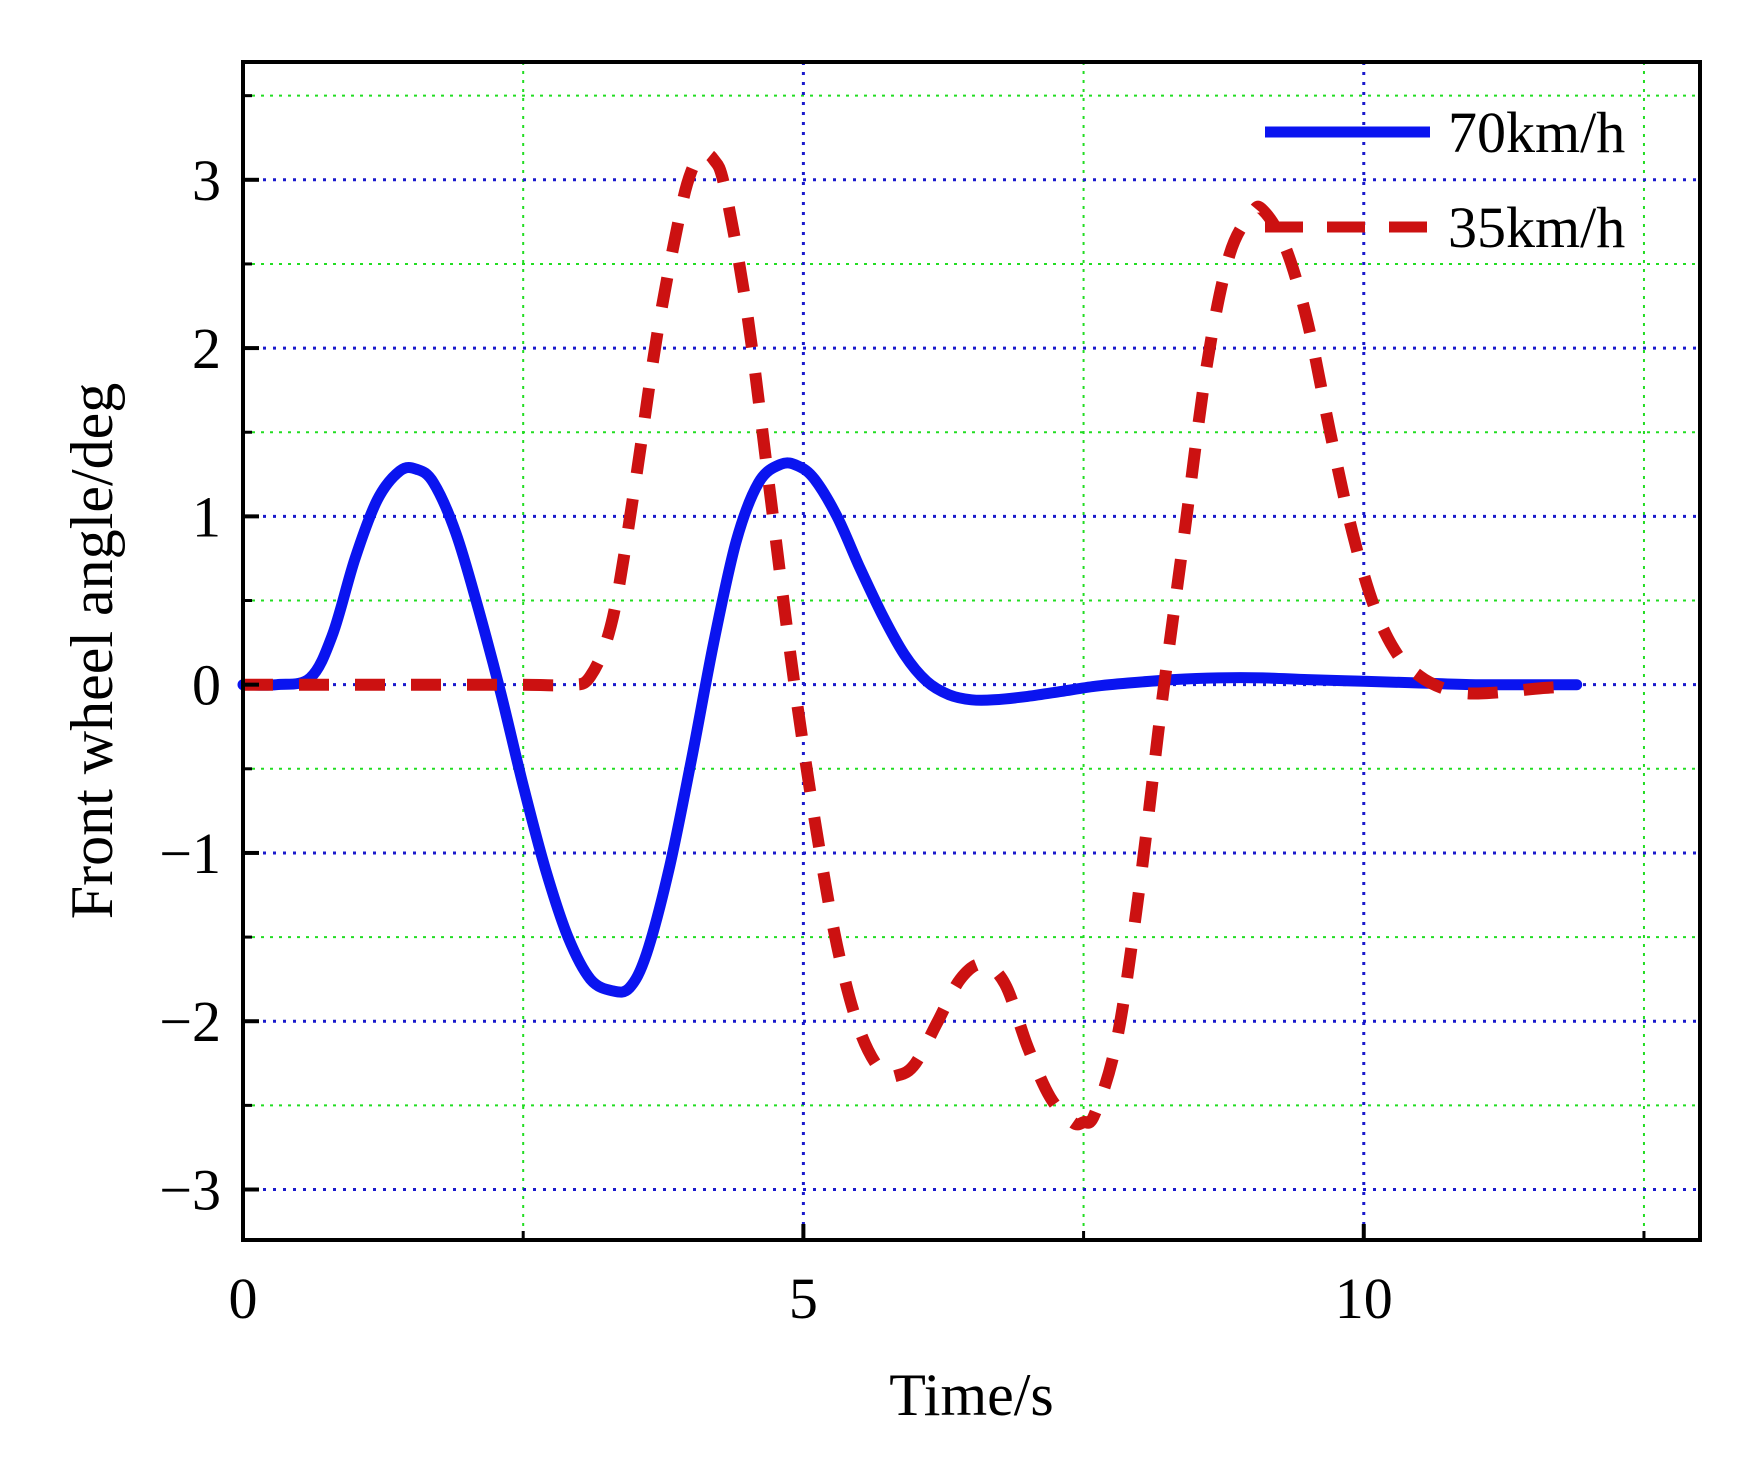 The image size is (1750, 1470). What do you see at coordinates (206, 685) in the screenshot?
I see `y-tick-label: 0` at bounding box center [206, 685].